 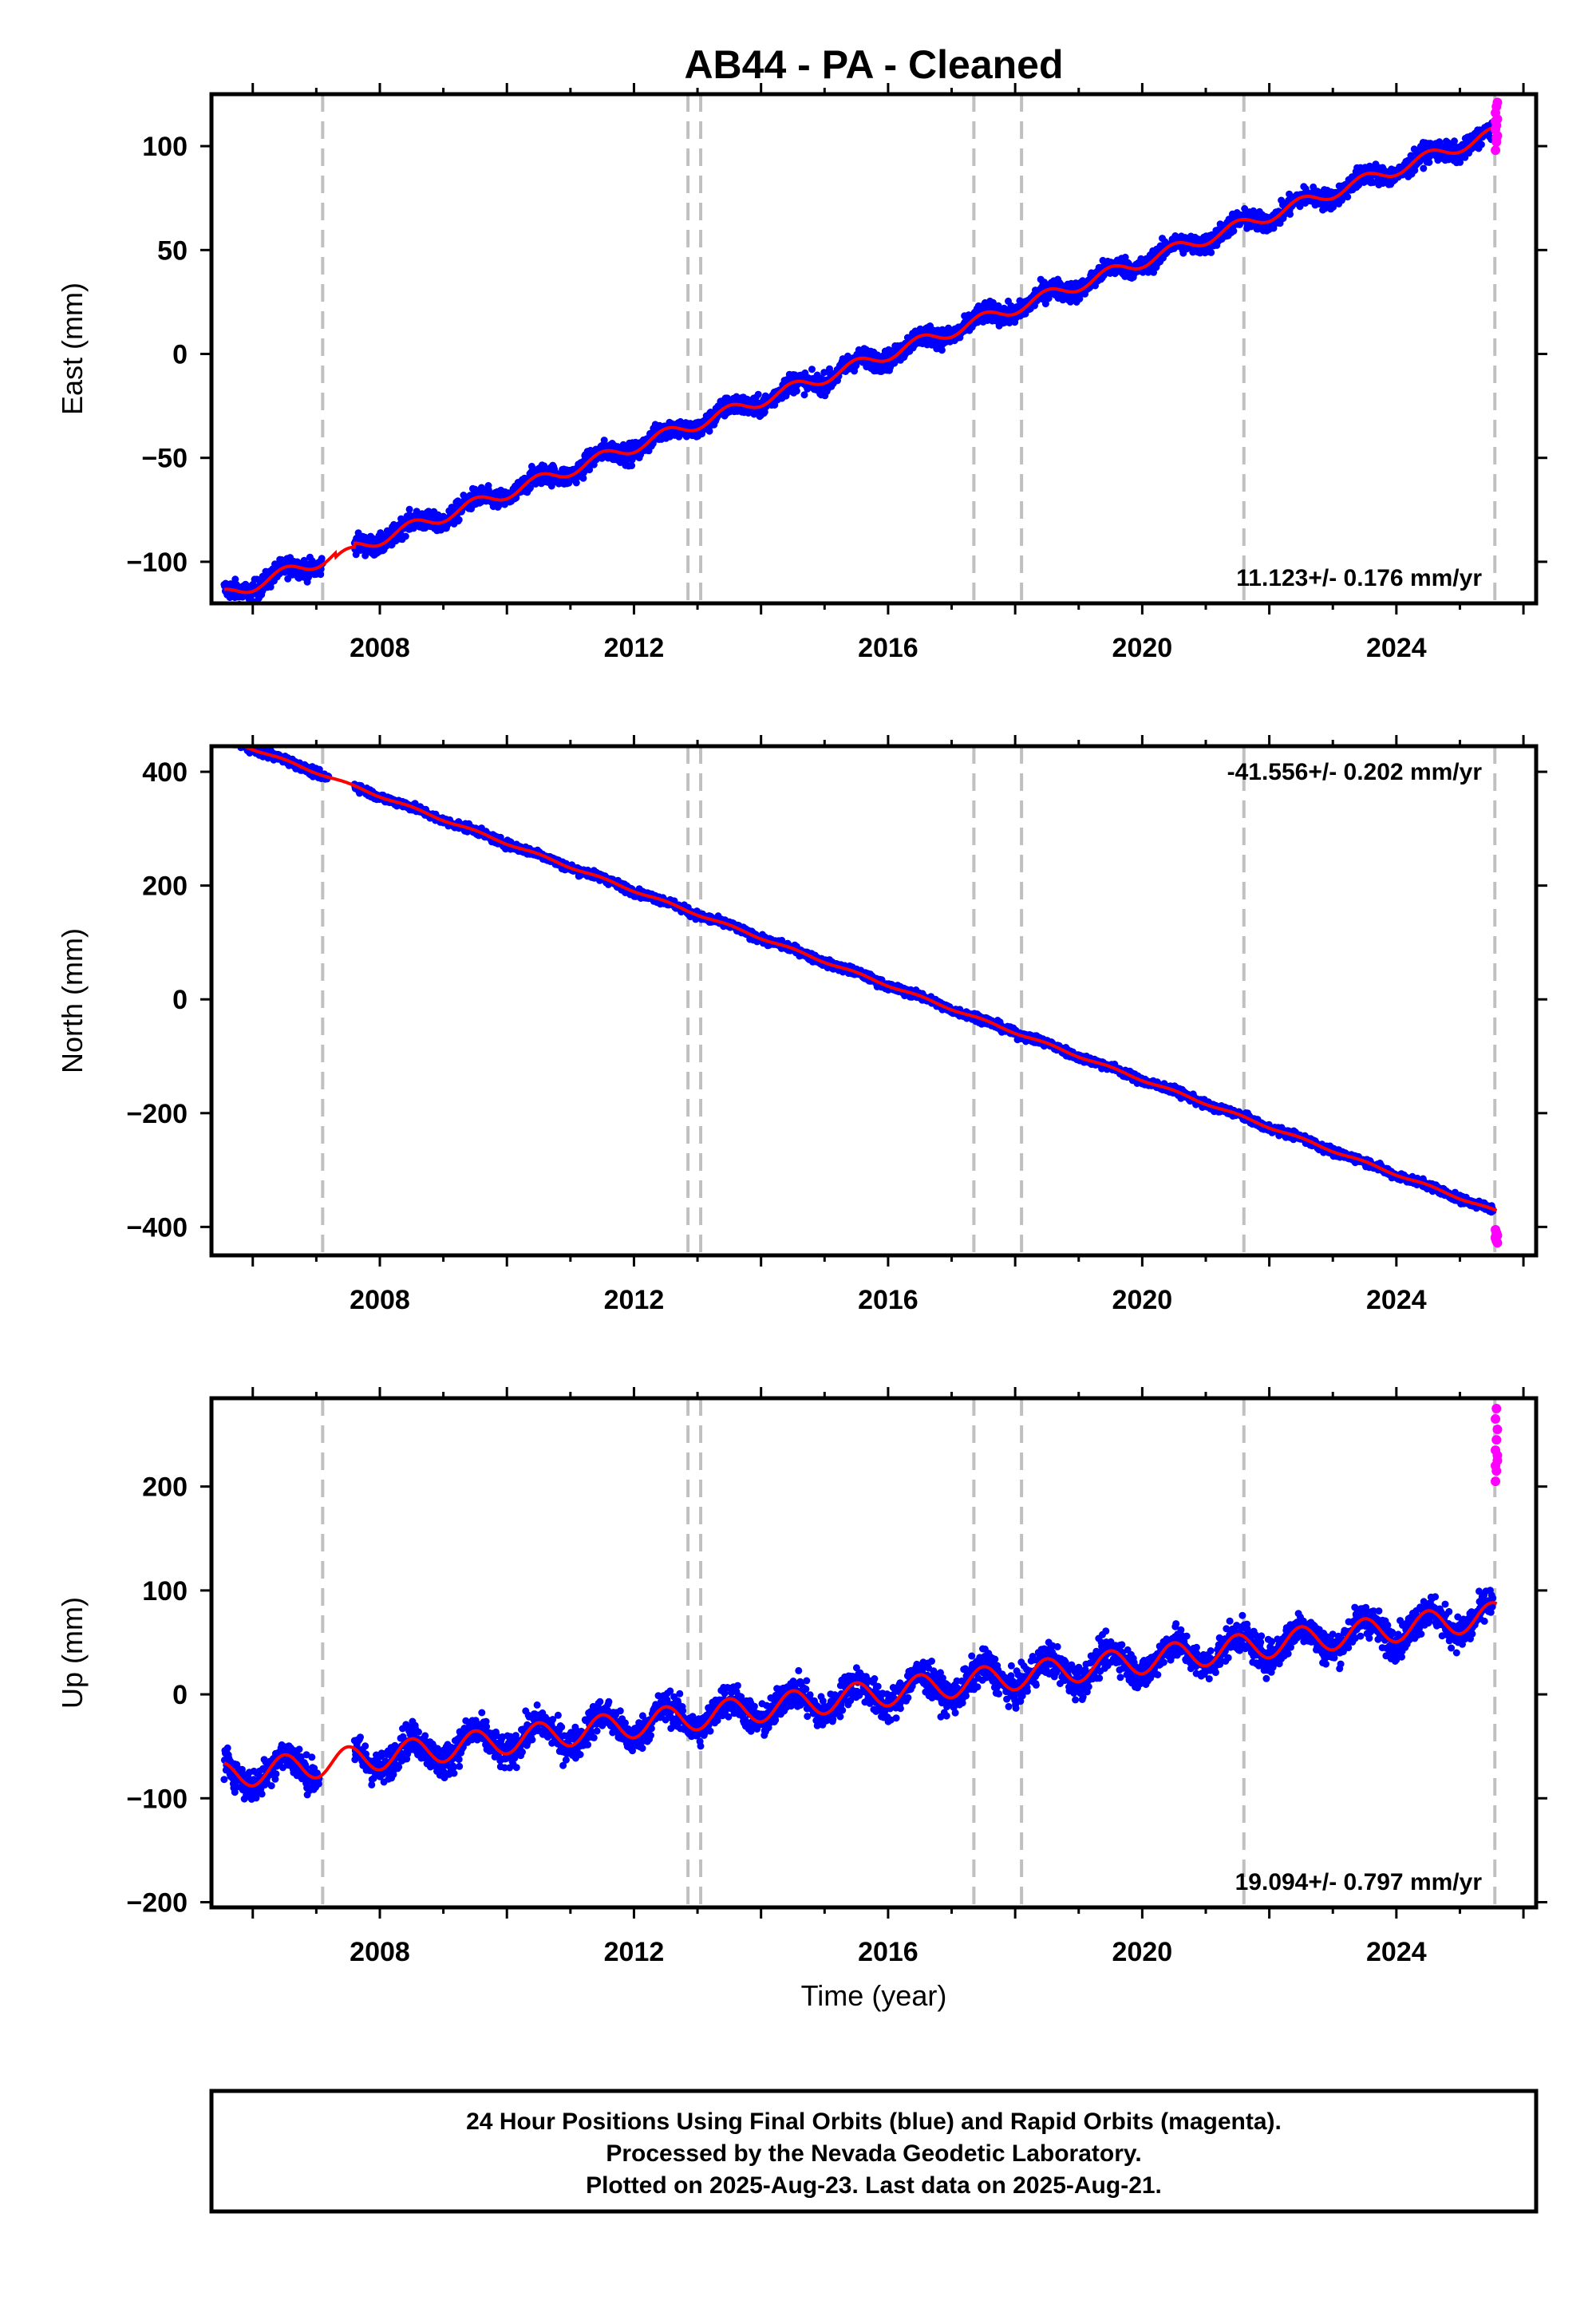 What do you see at coordinates (1355, 772) in the screenshot?
I see `velocity-annotation: -41.556+/- 0.202 mm/yr` at bounding box center [1355, 772].